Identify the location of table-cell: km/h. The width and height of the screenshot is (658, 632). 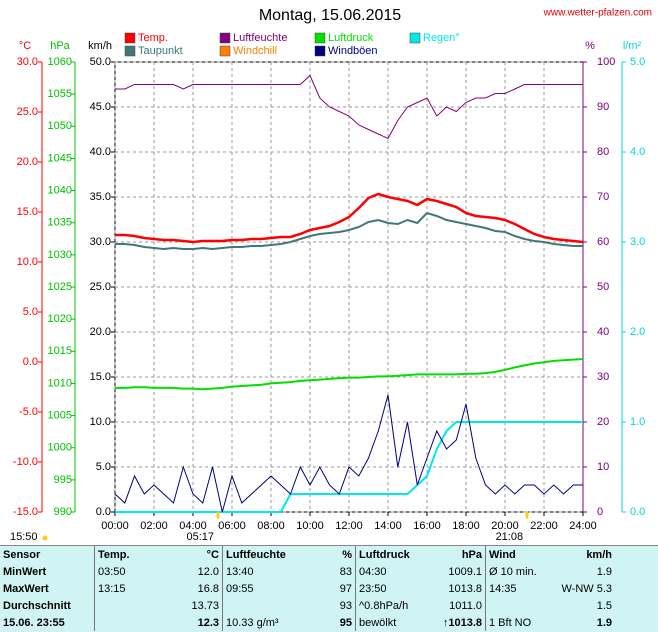
(599, 554).